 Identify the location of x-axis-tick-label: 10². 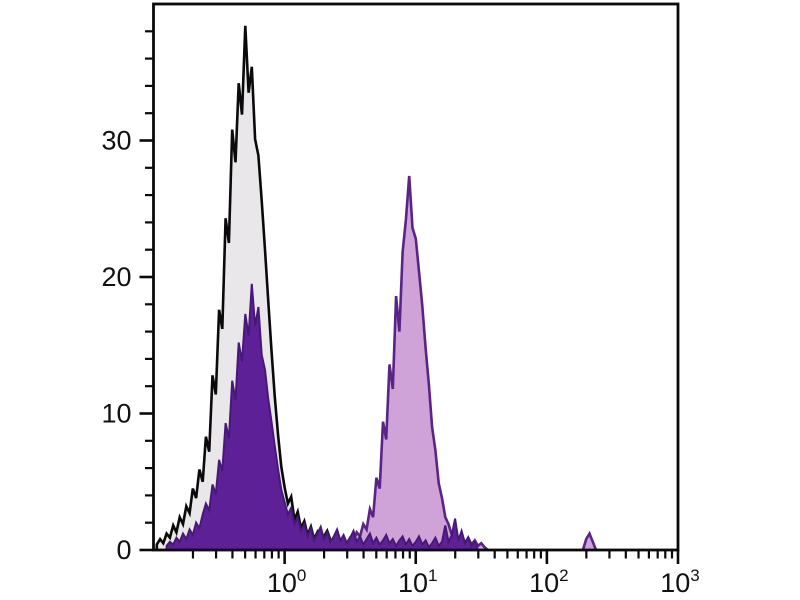
(549, 582).